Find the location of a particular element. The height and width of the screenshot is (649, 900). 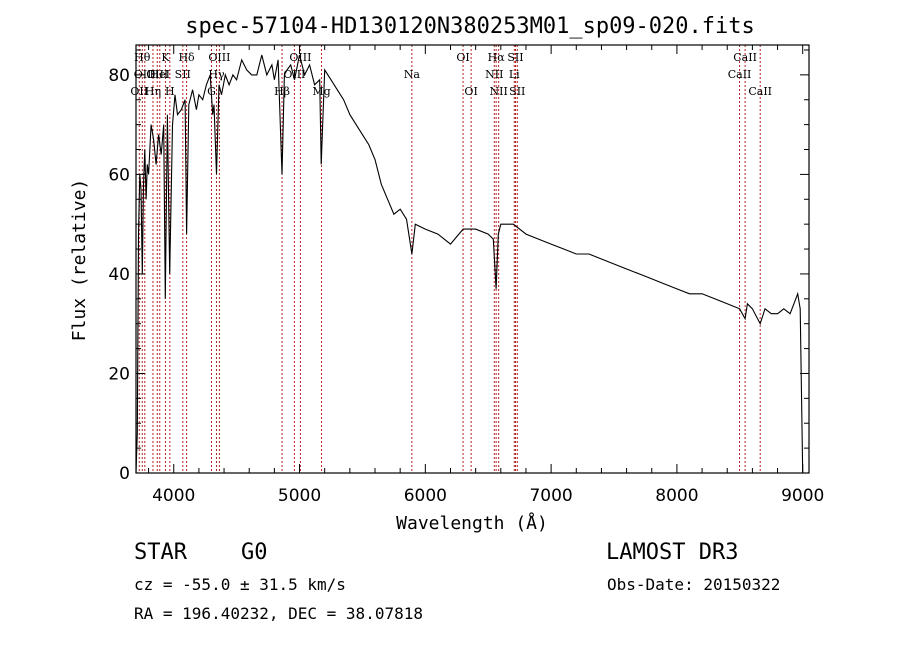

line-label: HeI is located at coordinates (160, 74).